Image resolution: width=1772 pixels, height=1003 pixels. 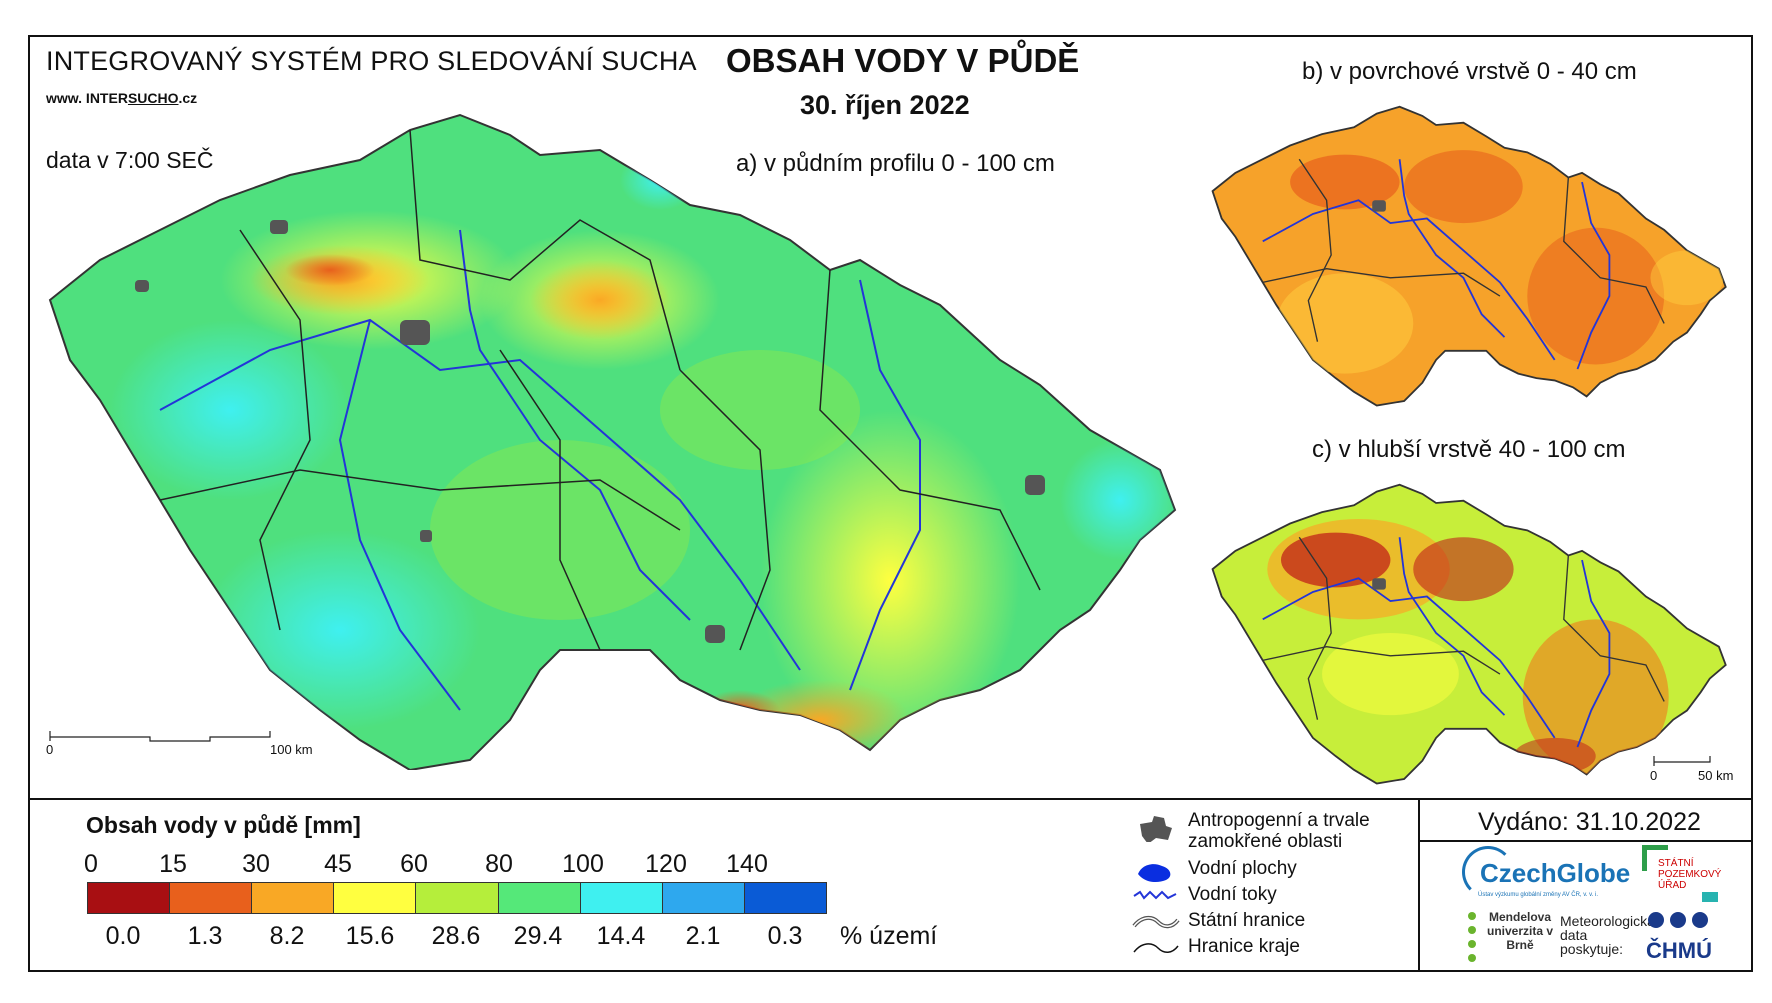 What do you see at coordinates (1607, 935) in the screenshot?
I see `met-data-label: Meteorologická data poskytuje:` at bounding box center [1607, 935].